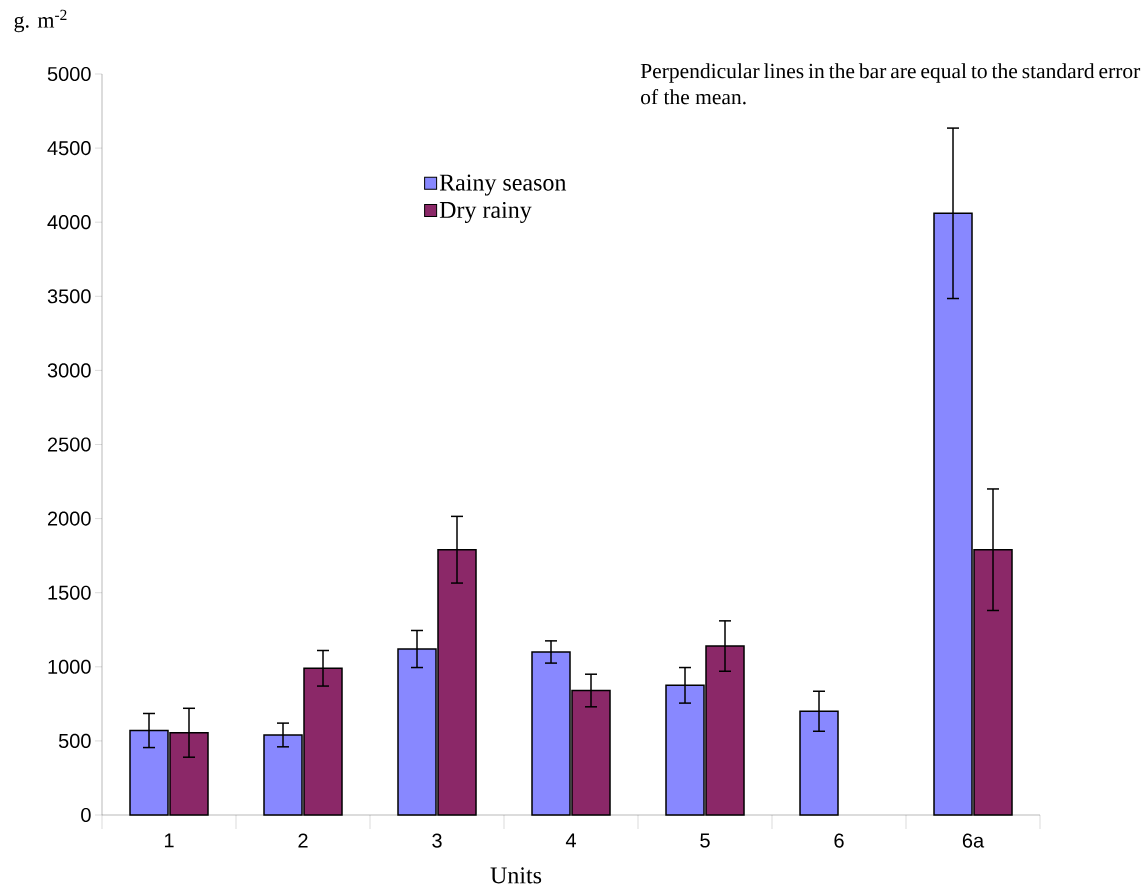 The image size is (1147, 887). What do you see at coordinates (570, 840) in the screenshot?
I see `x-tick-label: 4` at bounding box center [570, 840].